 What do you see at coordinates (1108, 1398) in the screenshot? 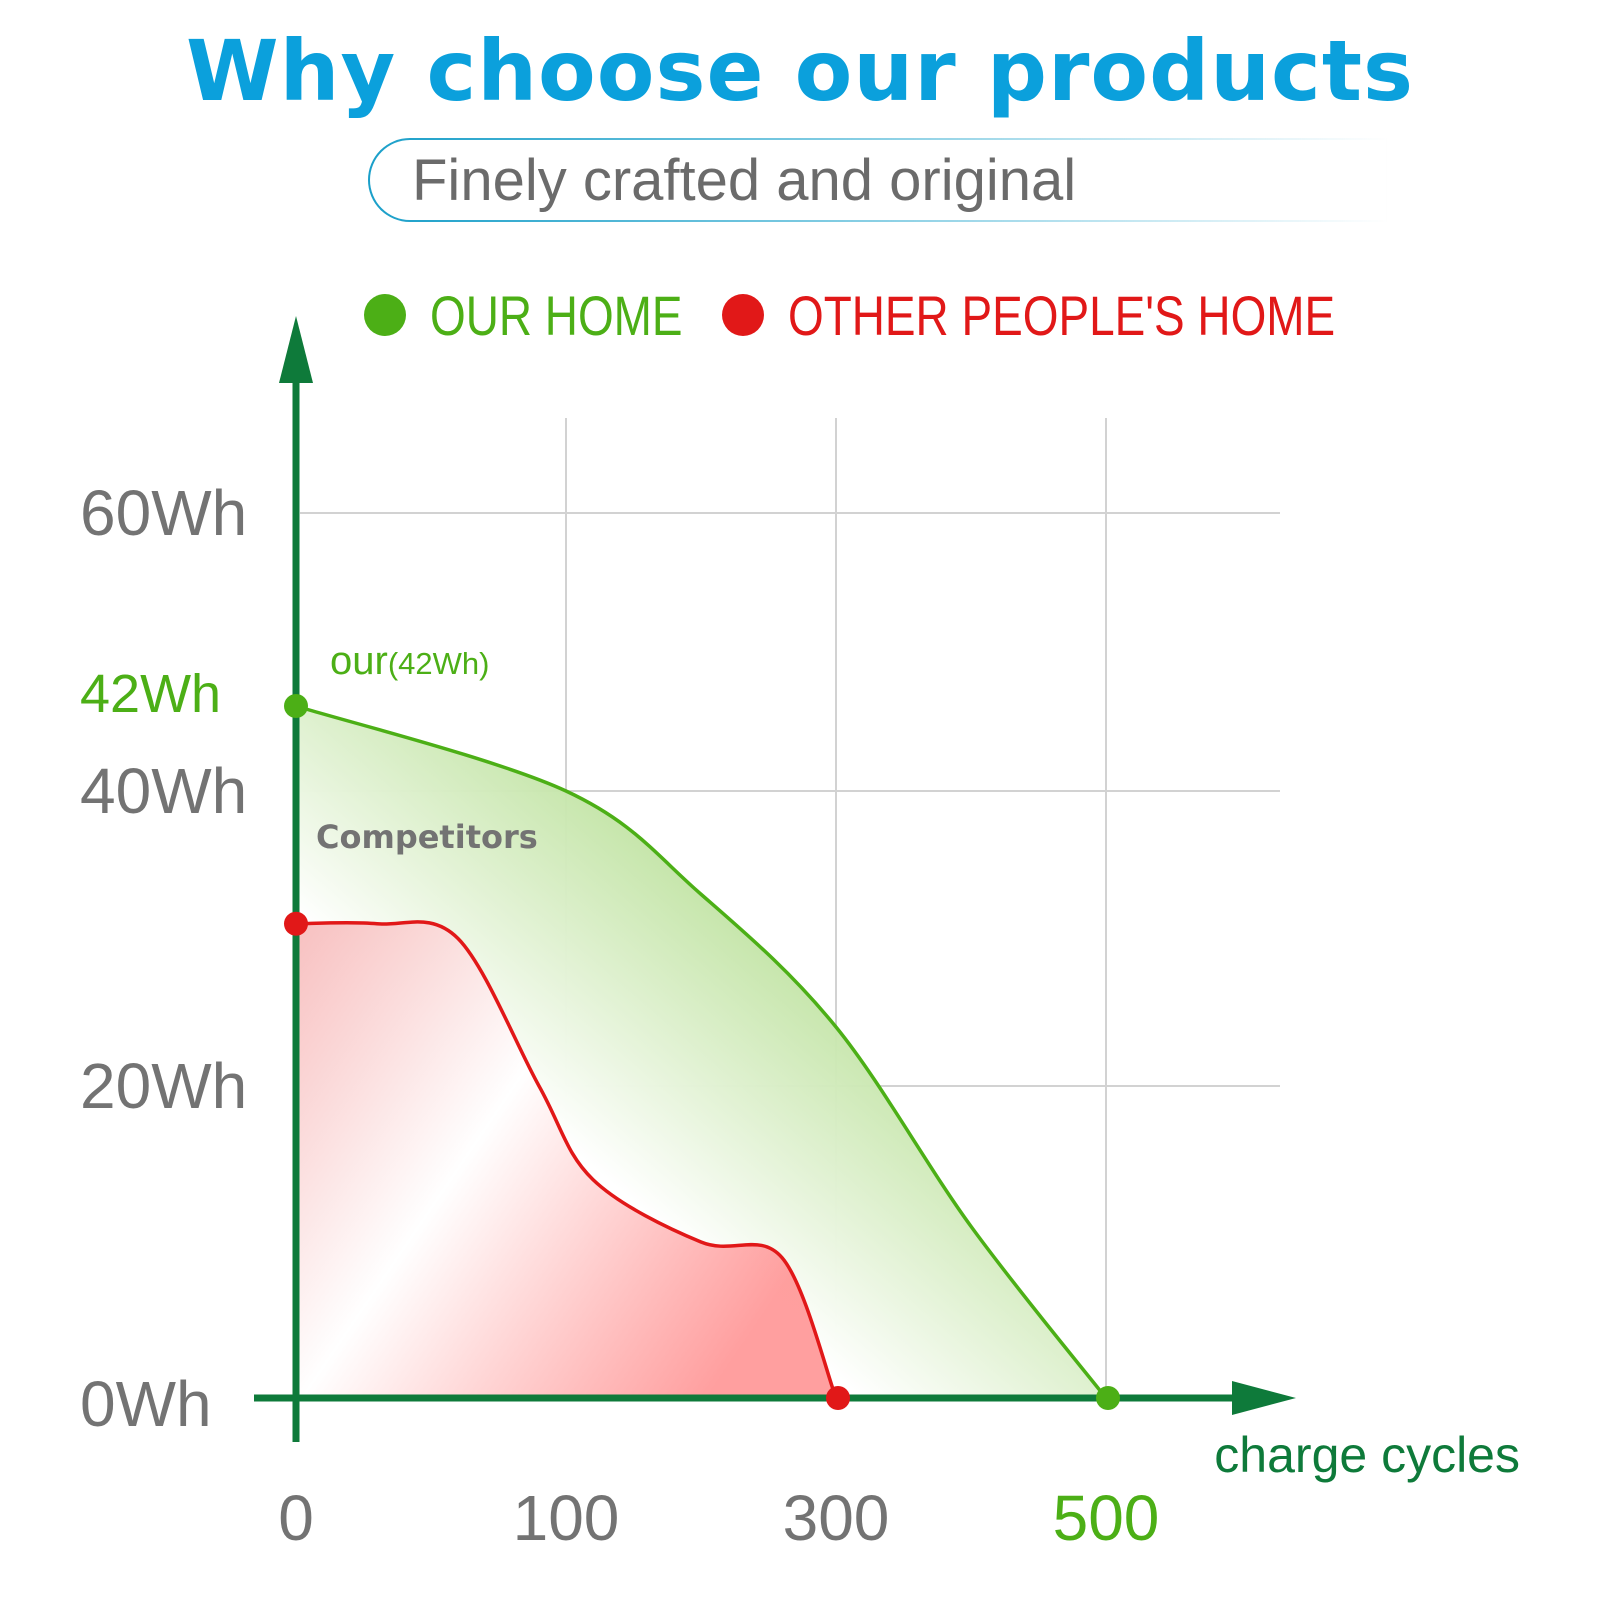
I see `series-0-end-point` at bounding box center [1108, 1398].